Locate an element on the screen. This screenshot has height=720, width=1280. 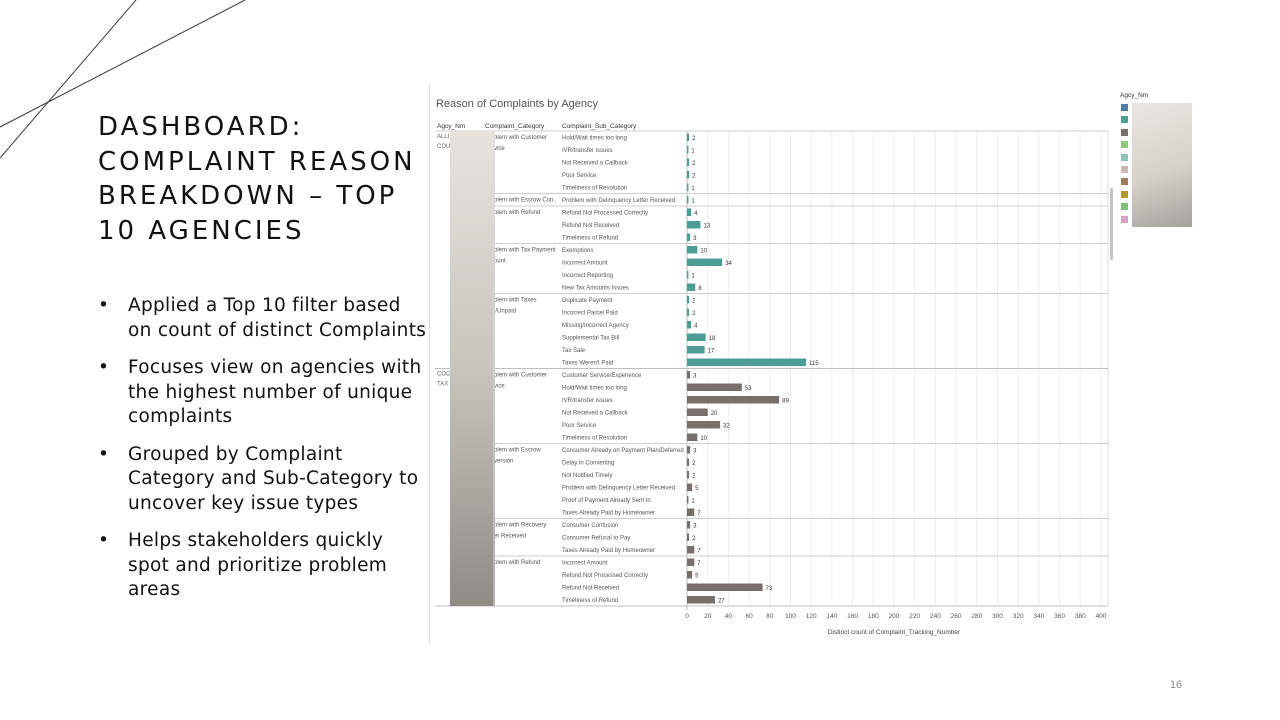
x-tick-label: 360 is located at coordinates (1059, 616).